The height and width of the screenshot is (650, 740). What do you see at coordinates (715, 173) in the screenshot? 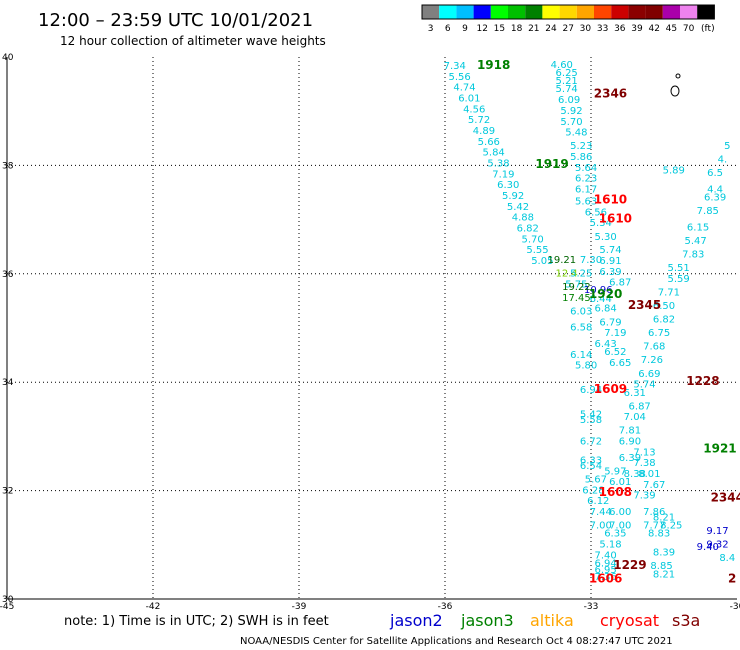
I see `swh-value-label: 6.5` at bounding box center [715, 173].